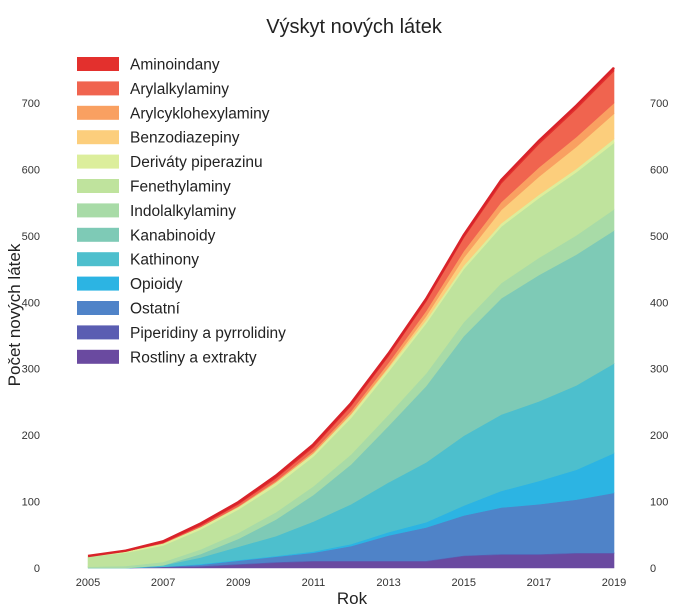 This screenshot has width=675, height=610. I want to click on legend-item: Rostliny a extrakty, so click(167, 357).